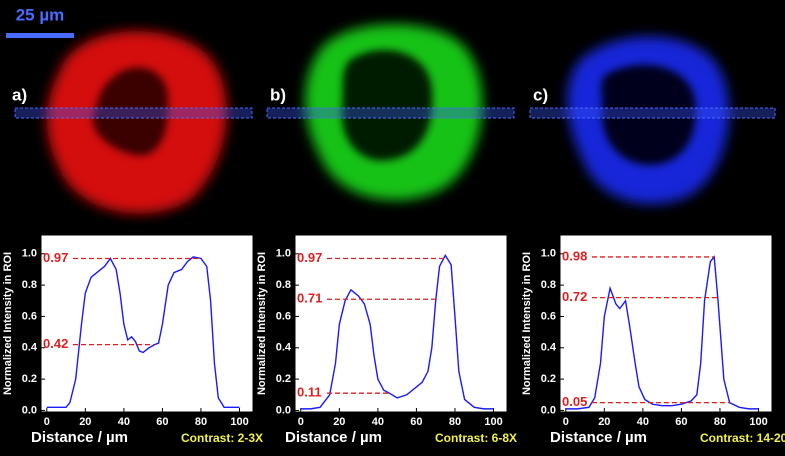 This screenshot has width=785, height=456. I want to click on scale-bar, so click(40, 35).